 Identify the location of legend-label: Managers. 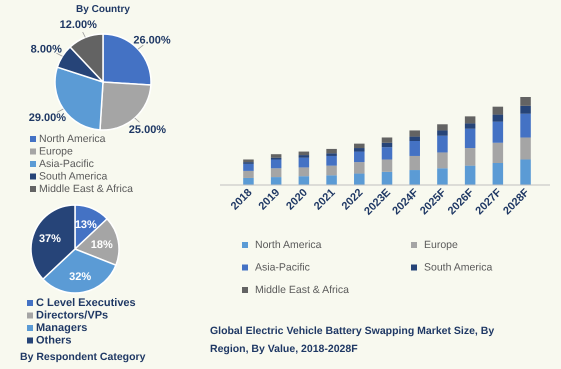
(62, 328).